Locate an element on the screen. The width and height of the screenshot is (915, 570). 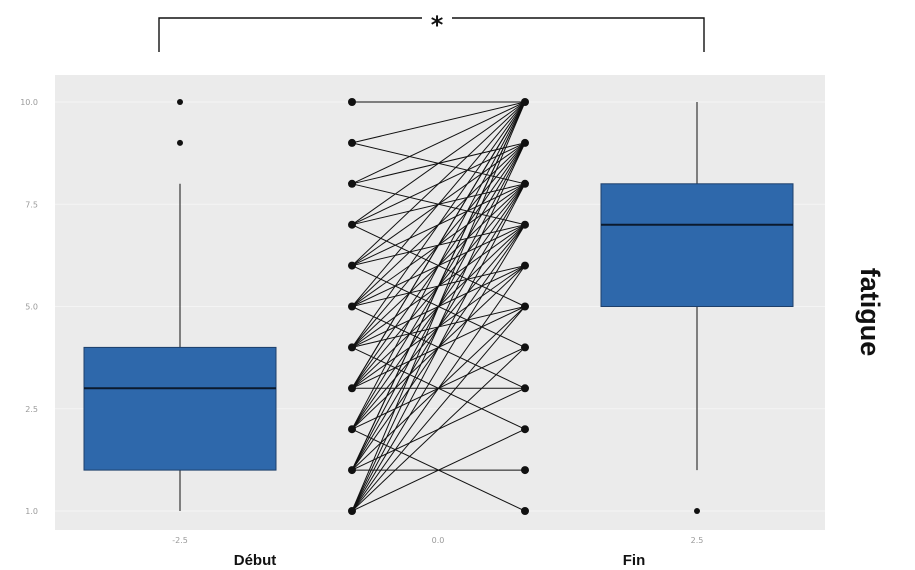
y-tick-label: 7.5 is located at coordinates (31, 204).